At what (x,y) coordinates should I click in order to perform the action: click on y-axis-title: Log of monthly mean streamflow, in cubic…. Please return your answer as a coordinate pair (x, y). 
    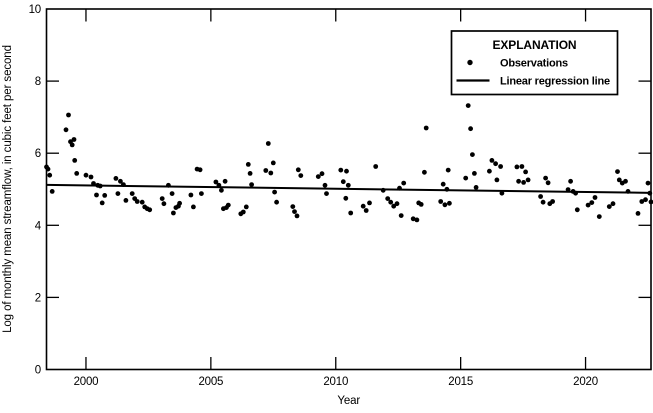
    Looking at the image, I should click on (8, 189).